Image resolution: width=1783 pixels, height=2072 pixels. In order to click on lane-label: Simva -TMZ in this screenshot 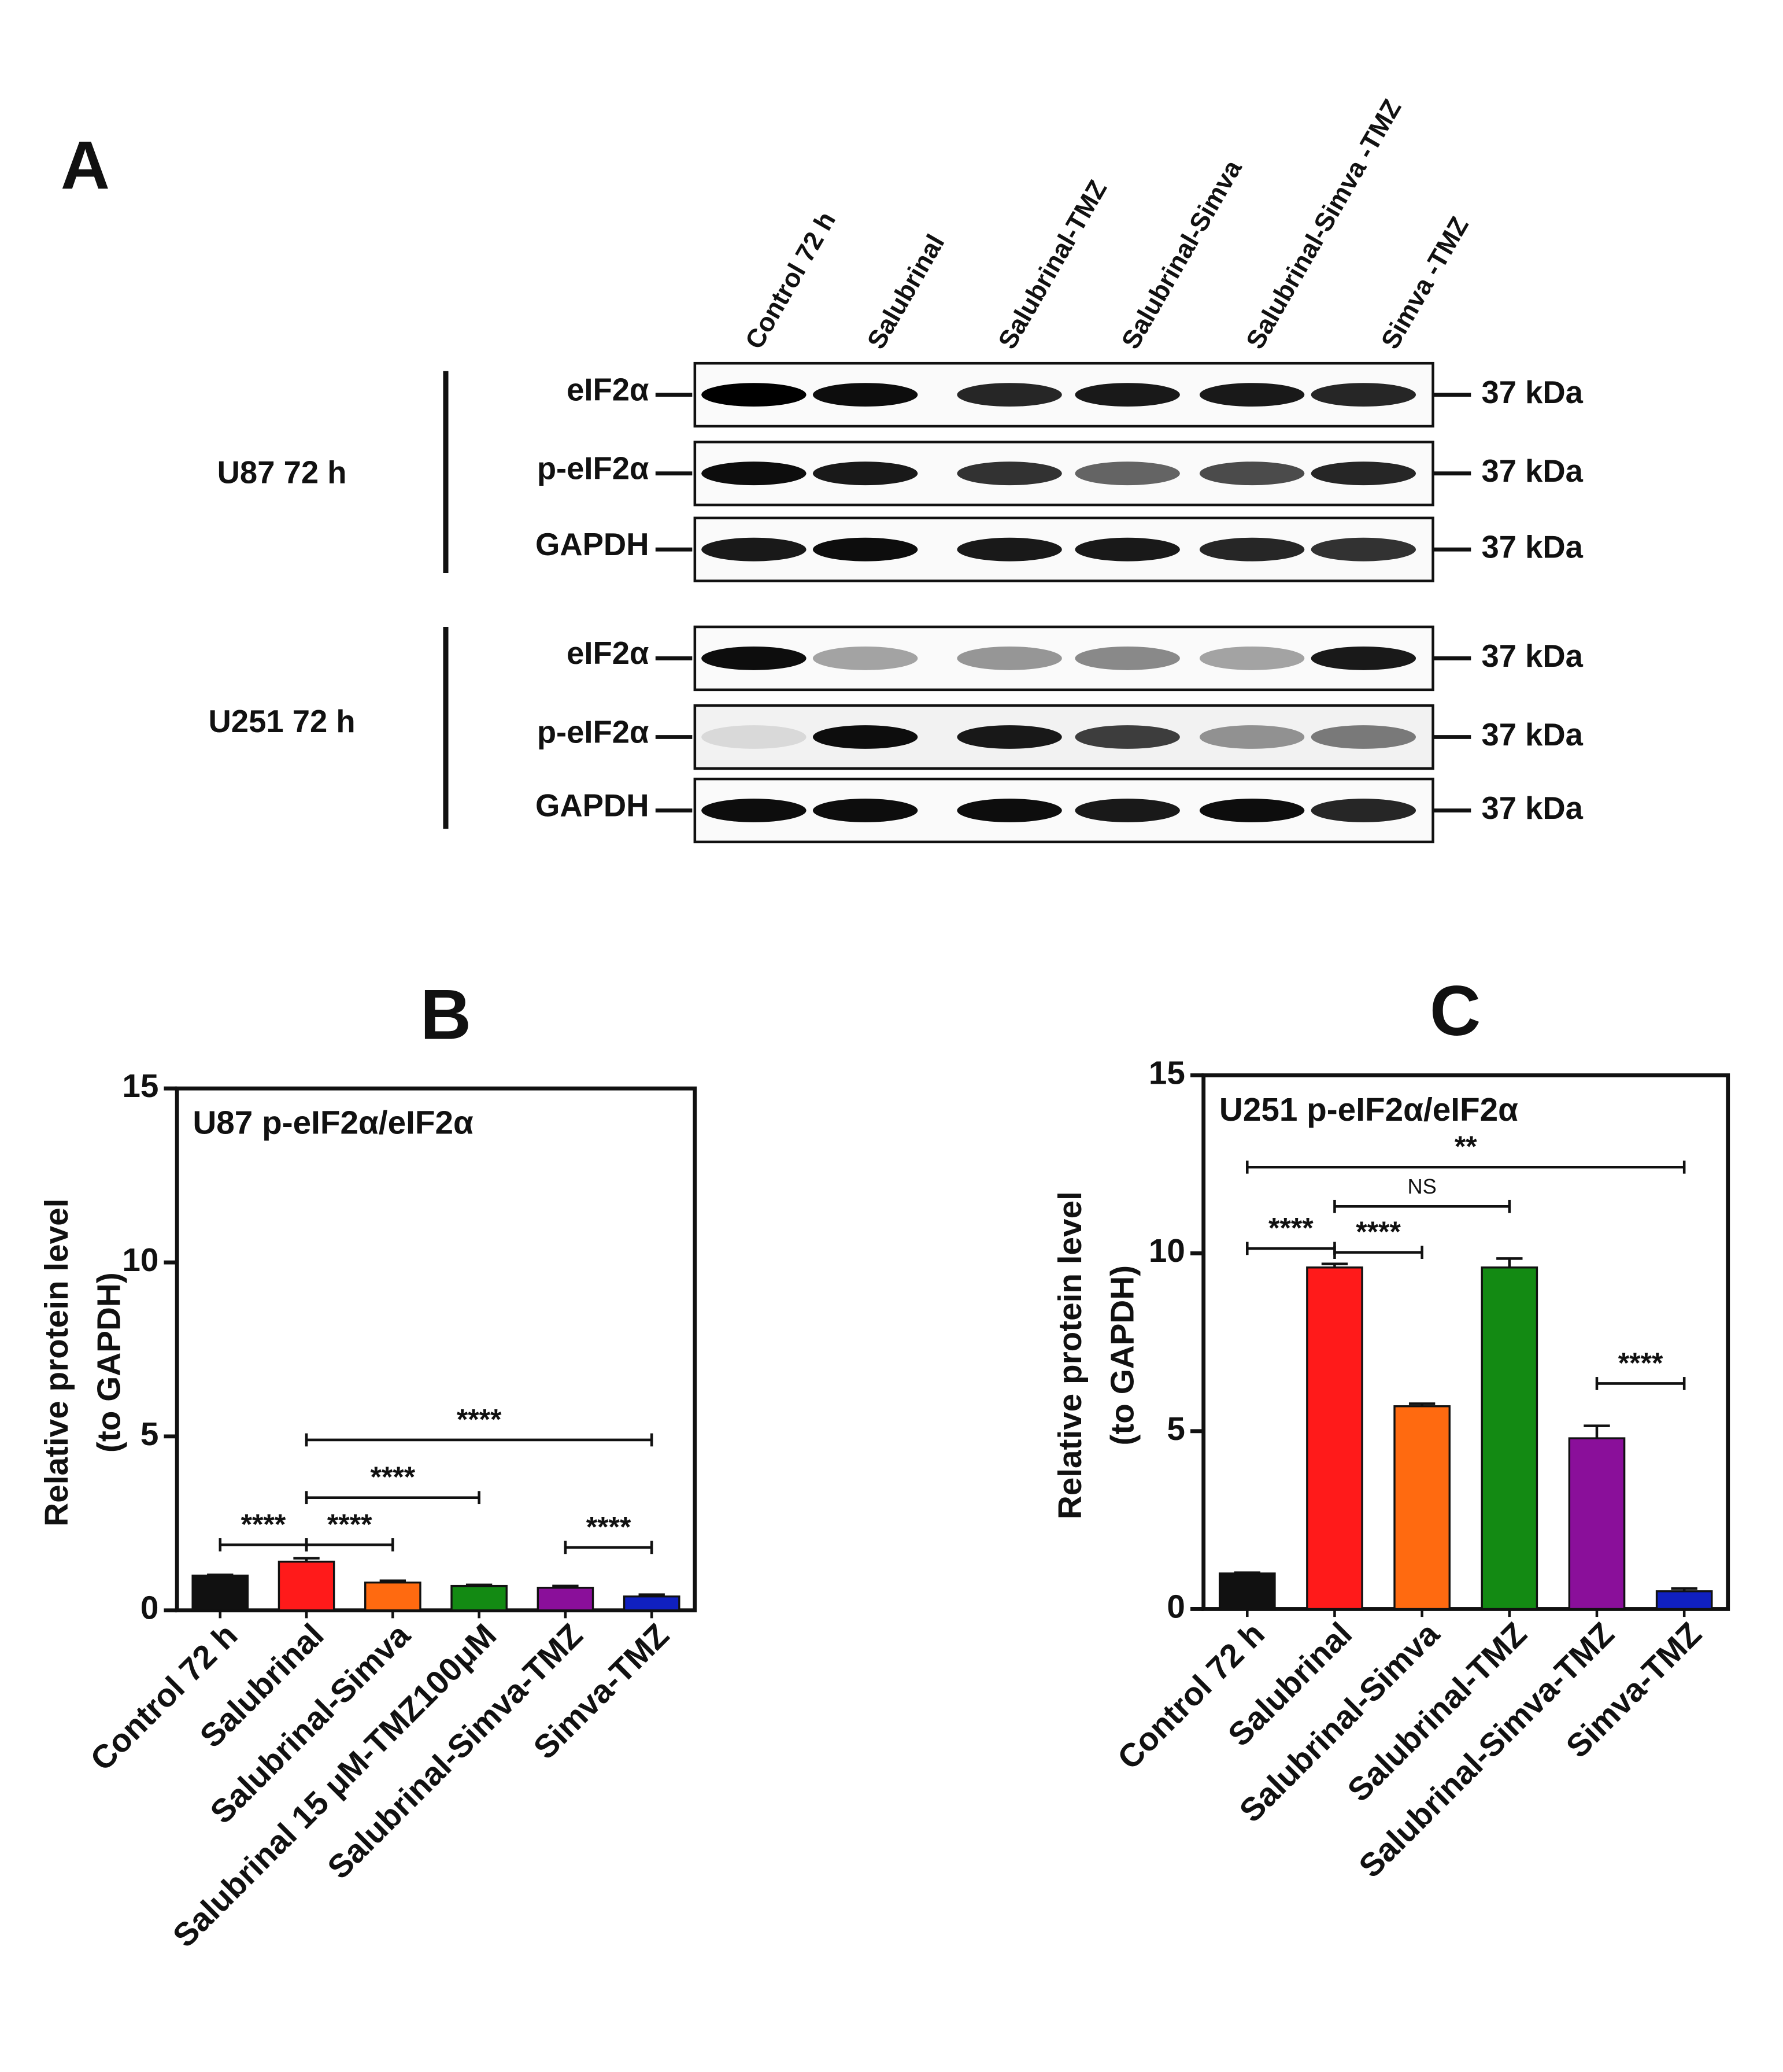, I will do `click(1424, 283)`.